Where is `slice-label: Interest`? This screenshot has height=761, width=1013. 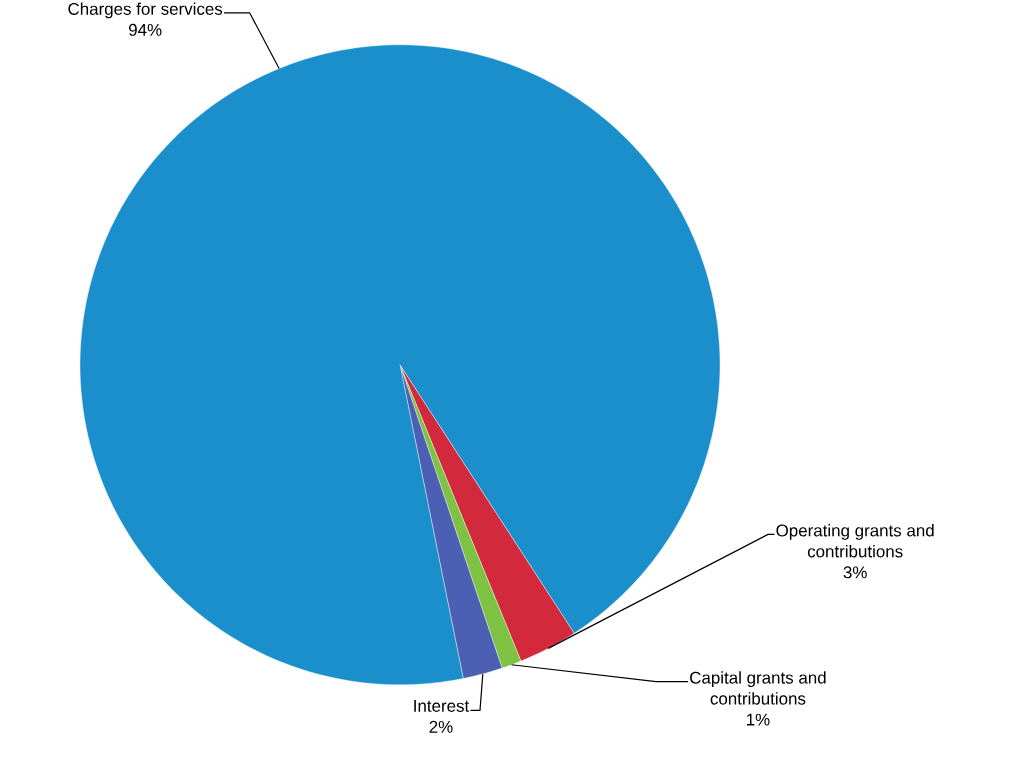
slice-label: Interest is located at coordinates (442, 706).